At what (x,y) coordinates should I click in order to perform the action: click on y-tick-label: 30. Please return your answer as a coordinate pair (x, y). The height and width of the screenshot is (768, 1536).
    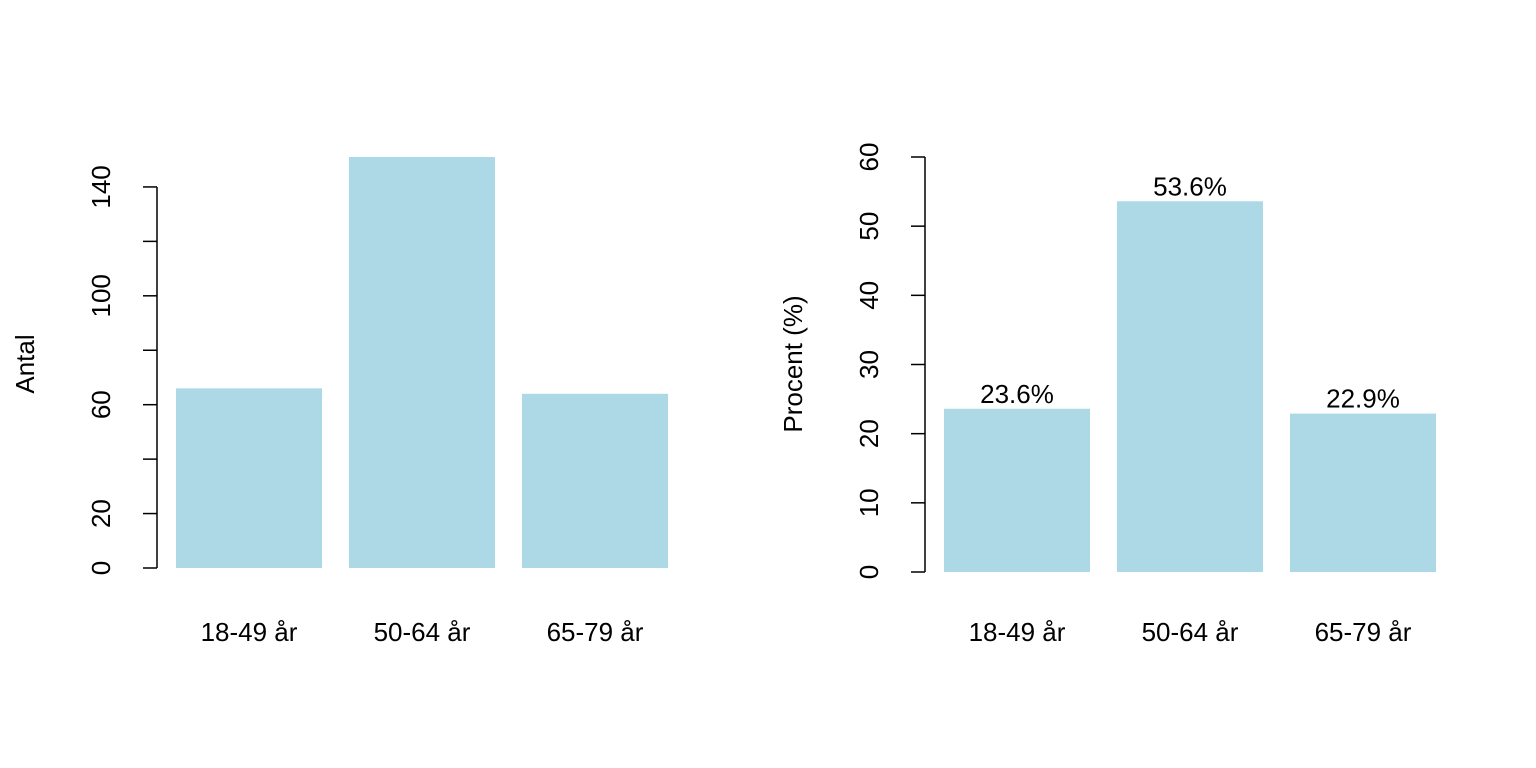
    Looking at the image, I should click on (869, 364).